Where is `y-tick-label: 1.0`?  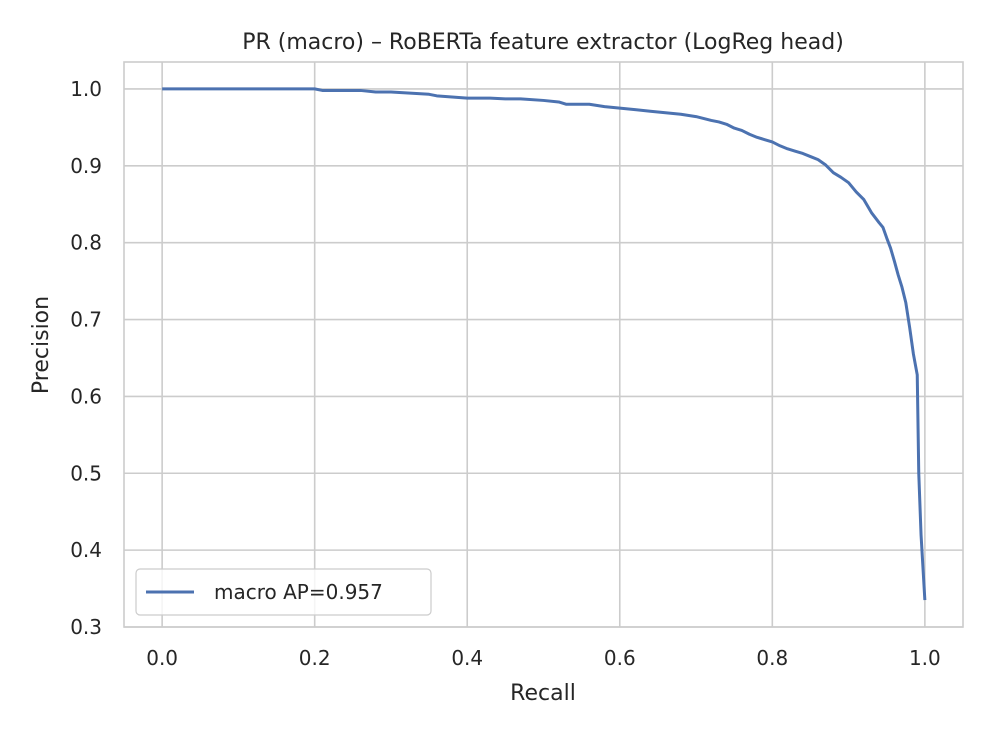
y-tick-label: 1.0 is located at coordinates (86, 89).